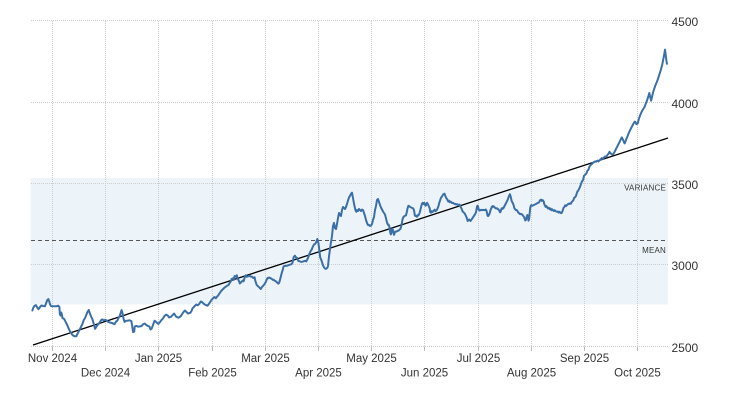  What do you see at coordinates (531, 373) in the screenshot?
I see `svg-text: Aug 2025` at bounding box center [531, 373].